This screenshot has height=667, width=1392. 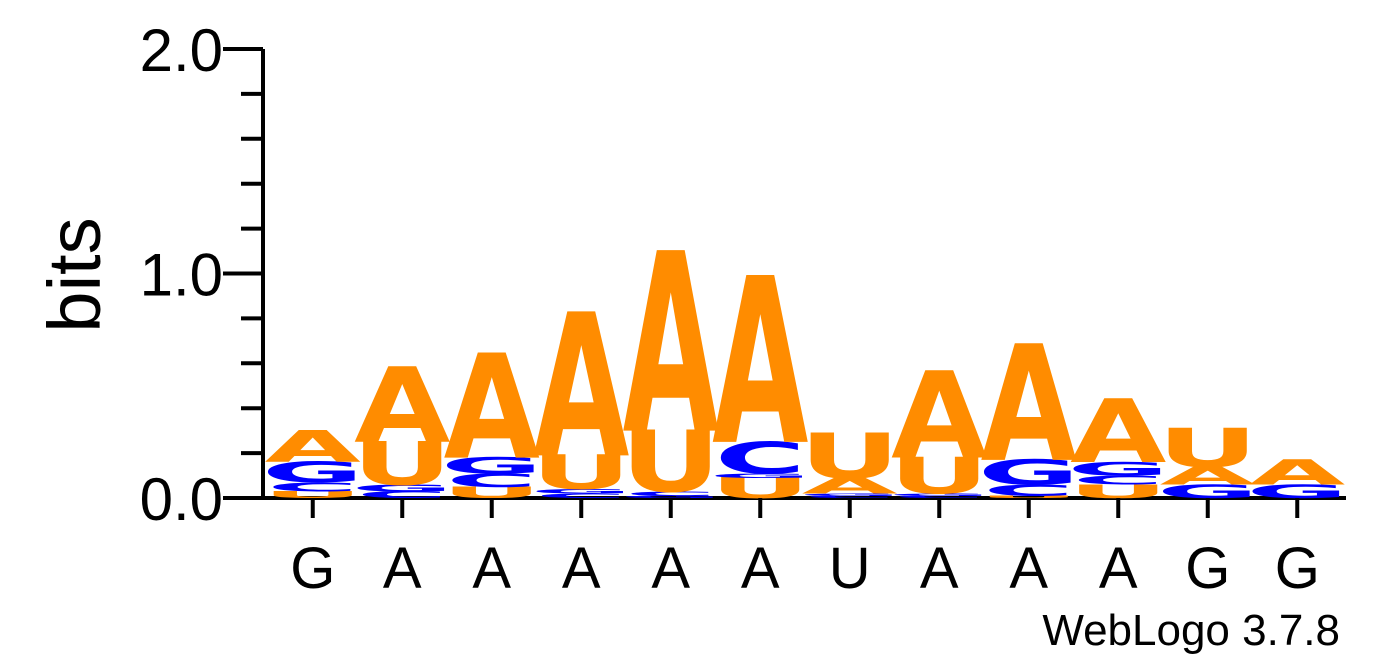 I want to click on weblogo-credit: WebLogo 3.7.8, so click(x=1191, y=630).